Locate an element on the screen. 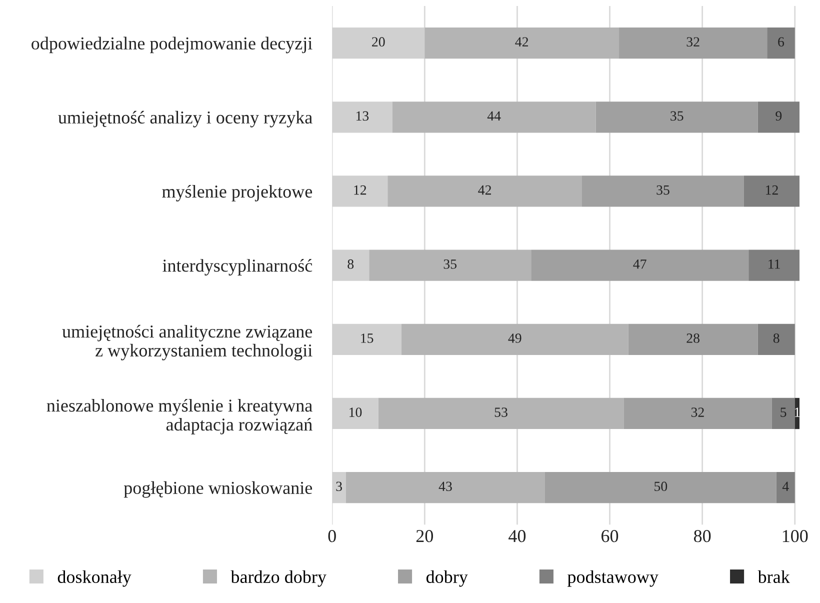  data-label: 53 is located at coordinates (501, 412).